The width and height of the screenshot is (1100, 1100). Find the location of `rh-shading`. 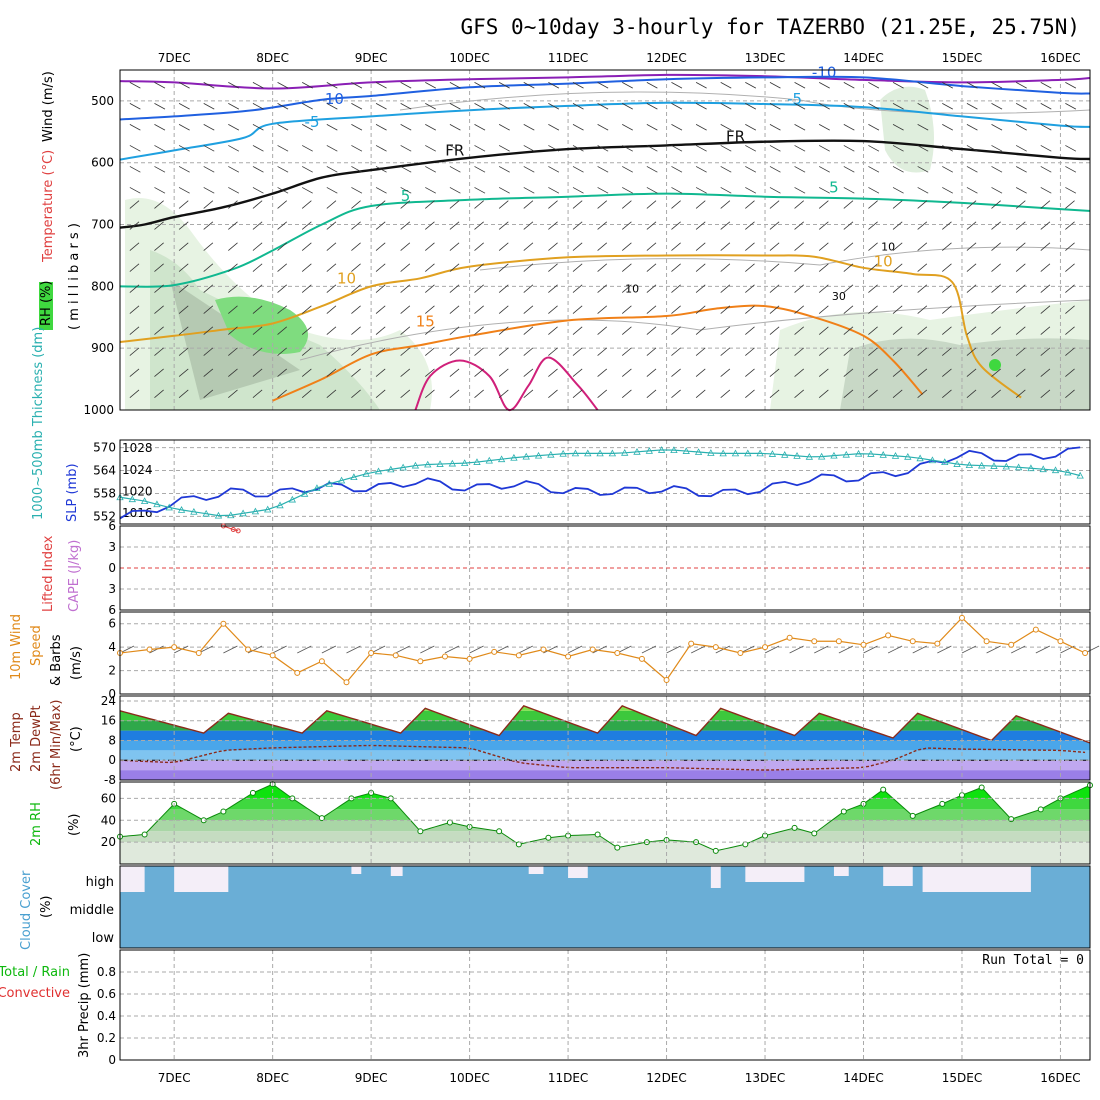

rh-shading is located at coordinates (235, 340).